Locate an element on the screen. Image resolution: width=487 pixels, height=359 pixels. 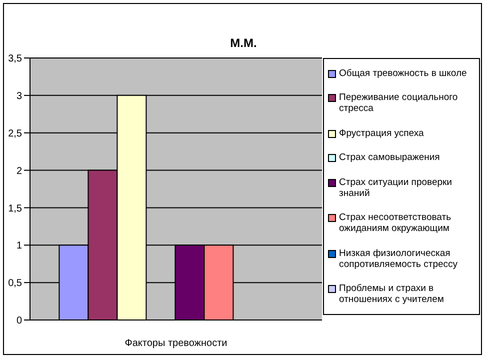
legend-label: Страх самовыражения is located at coordinates (389, 158).